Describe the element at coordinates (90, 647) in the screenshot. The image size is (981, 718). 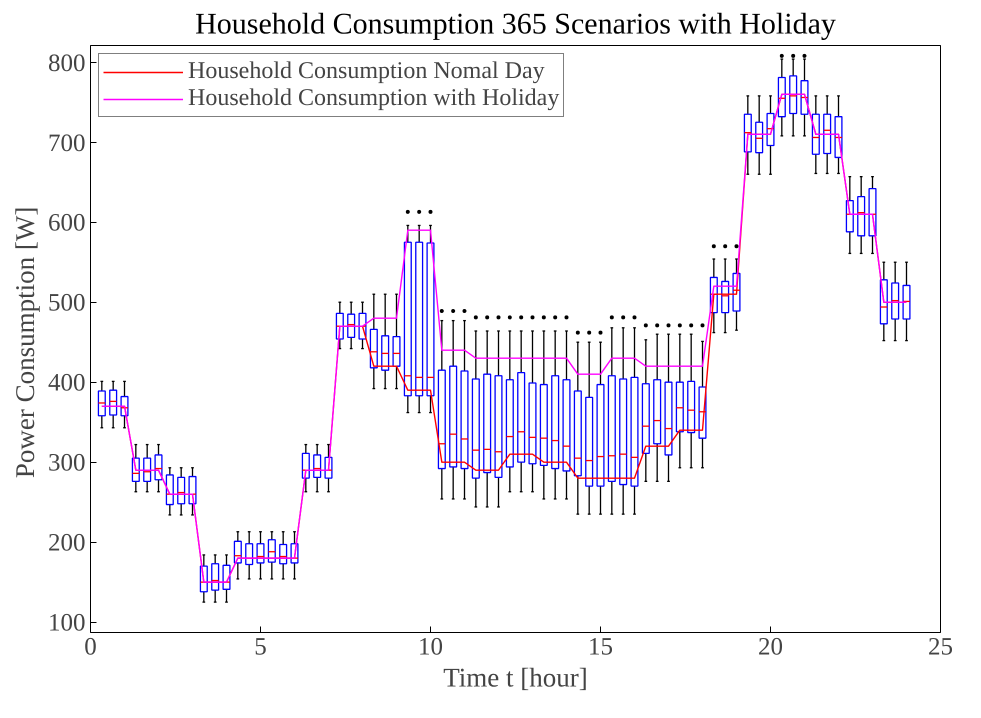
I see `x-tick-label: 0` at that location.